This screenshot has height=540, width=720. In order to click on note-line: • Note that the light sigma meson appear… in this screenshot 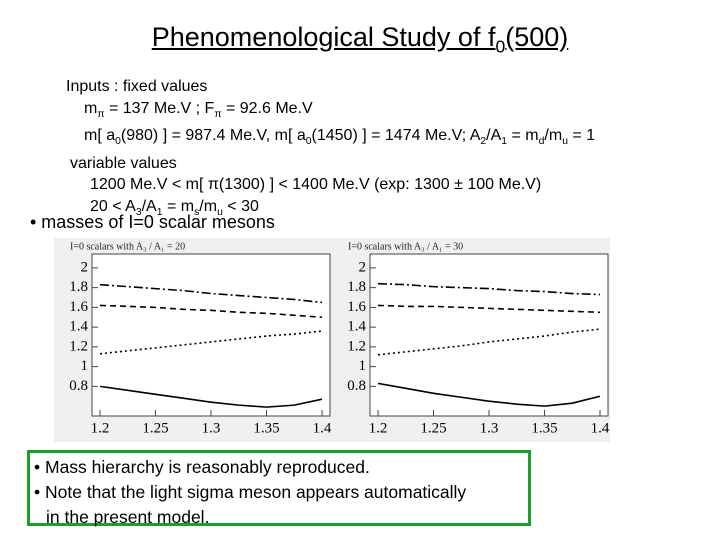, I will do `click(250, 492)`.